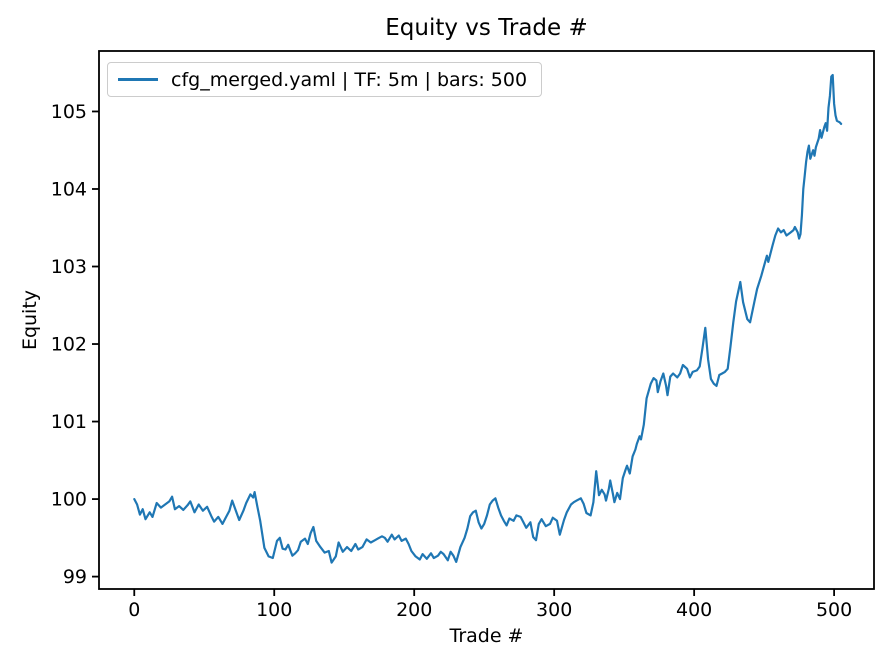 The image size is (896, 672). Describe the element at coordinates (69, 189) in the screenshot. I see `y-tick-label: 104` at that location.